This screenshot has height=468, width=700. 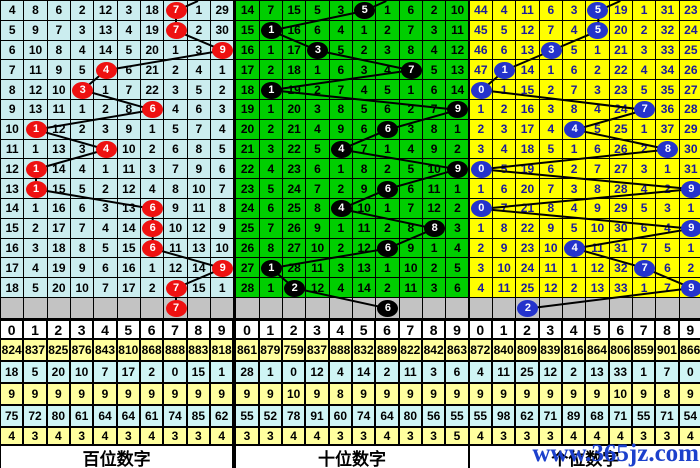 I want to click on stat-cell: 18, so click(x=13, y=373).